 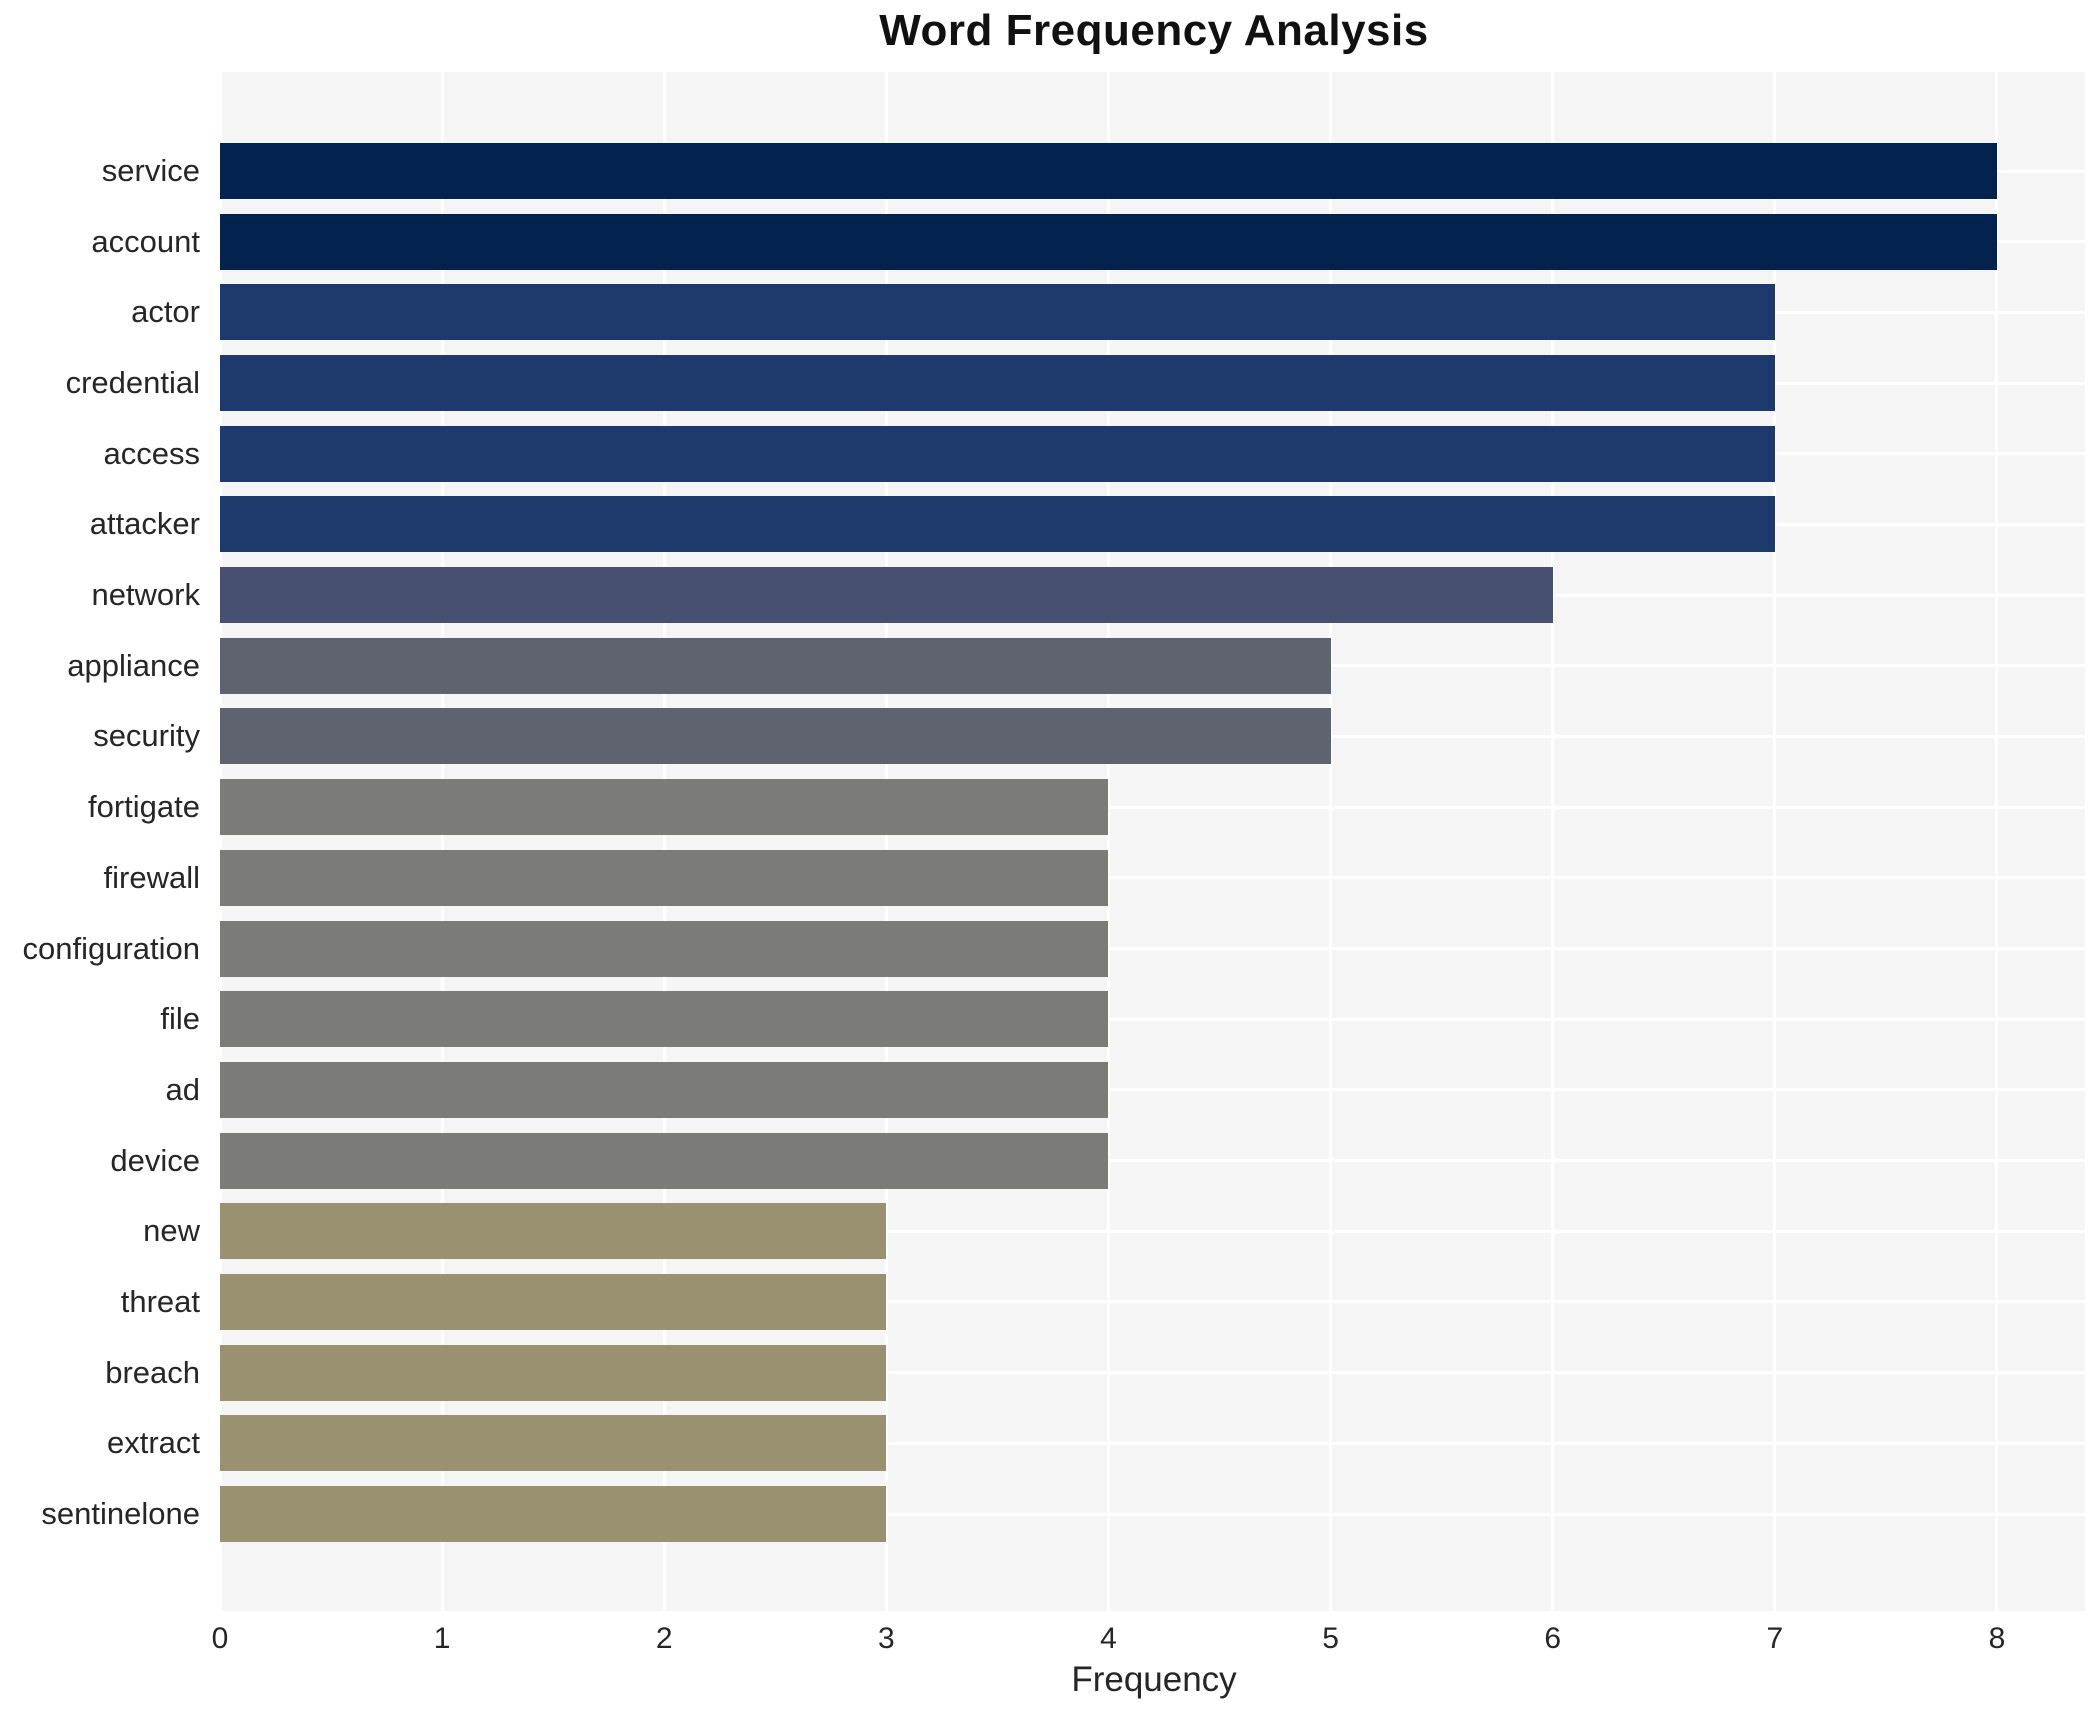 I want to click on y-axis-label: new, so click(x=171, y=1231).